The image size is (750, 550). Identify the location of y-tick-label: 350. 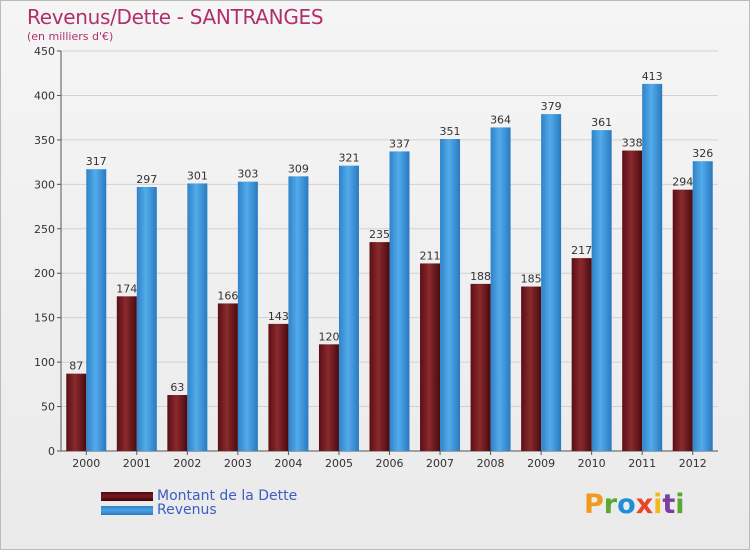
(44, 140).